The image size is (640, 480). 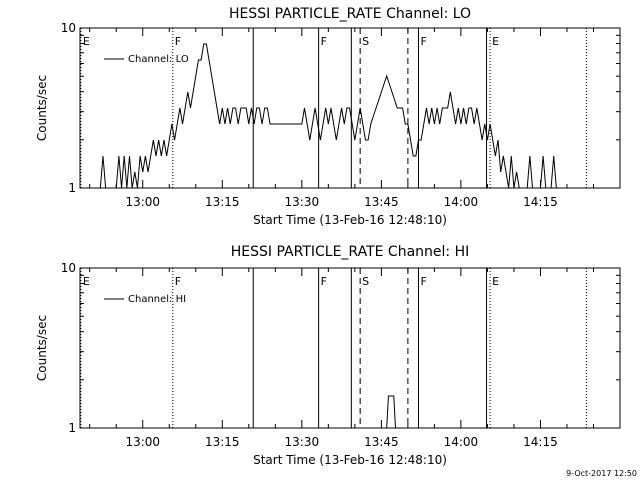 I want to click on legend-entry: Channel: HI, so click(x=157, y=299).